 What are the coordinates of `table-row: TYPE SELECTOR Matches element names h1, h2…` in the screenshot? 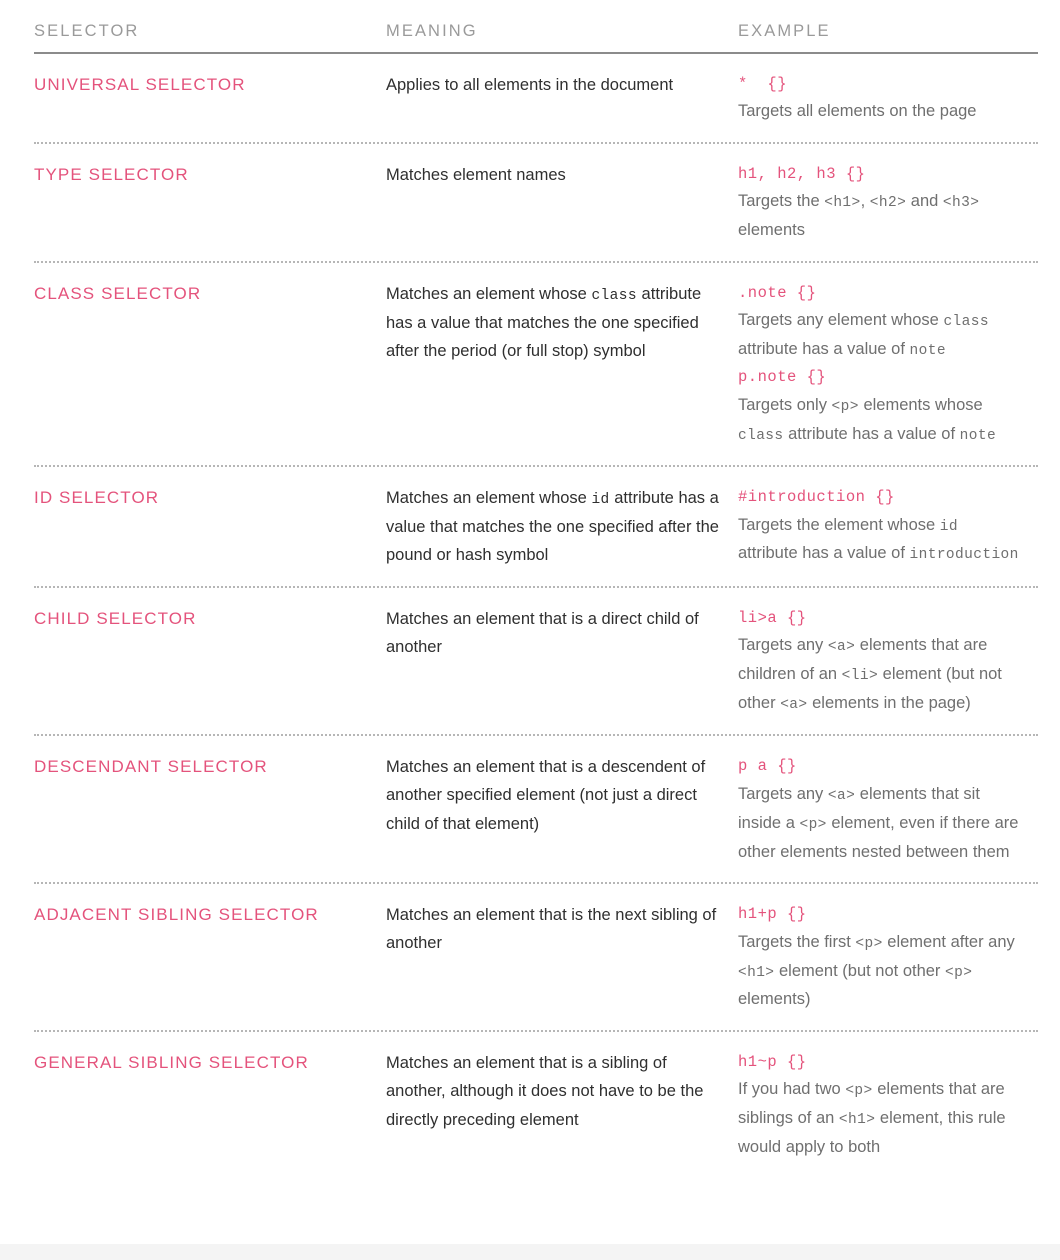 It's located at (536, 202).